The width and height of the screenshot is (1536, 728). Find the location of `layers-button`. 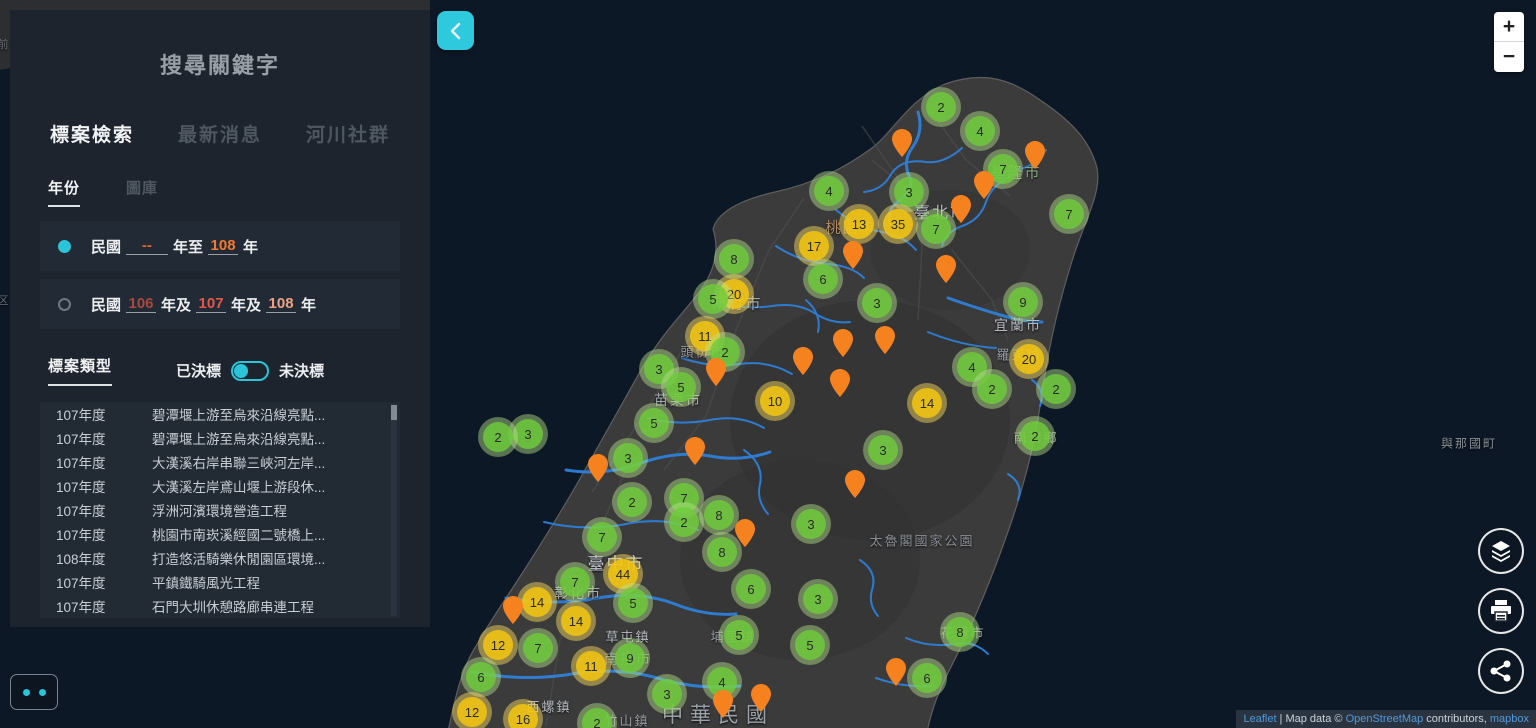

layers-button is located at coordinates (1501, 551).